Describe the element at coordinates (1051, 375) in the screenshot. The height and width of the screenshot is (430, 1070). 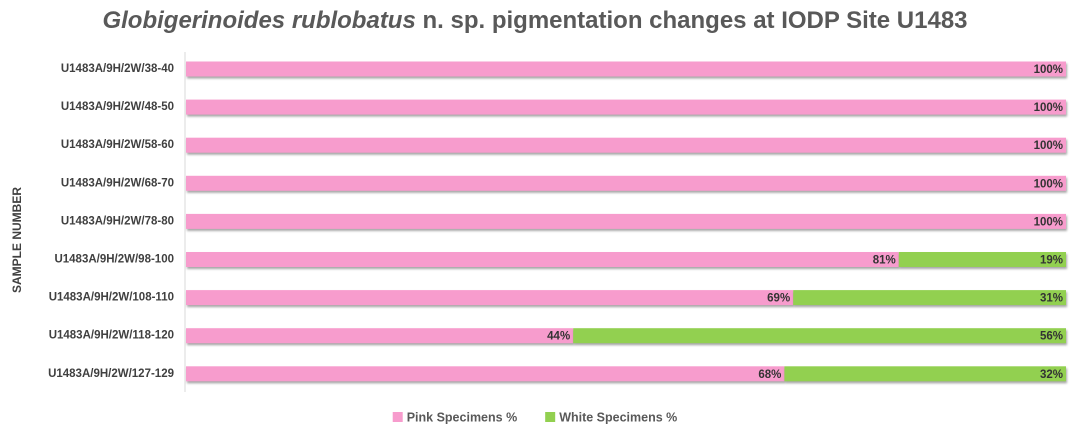
I see `data-label: 32%` at that location.